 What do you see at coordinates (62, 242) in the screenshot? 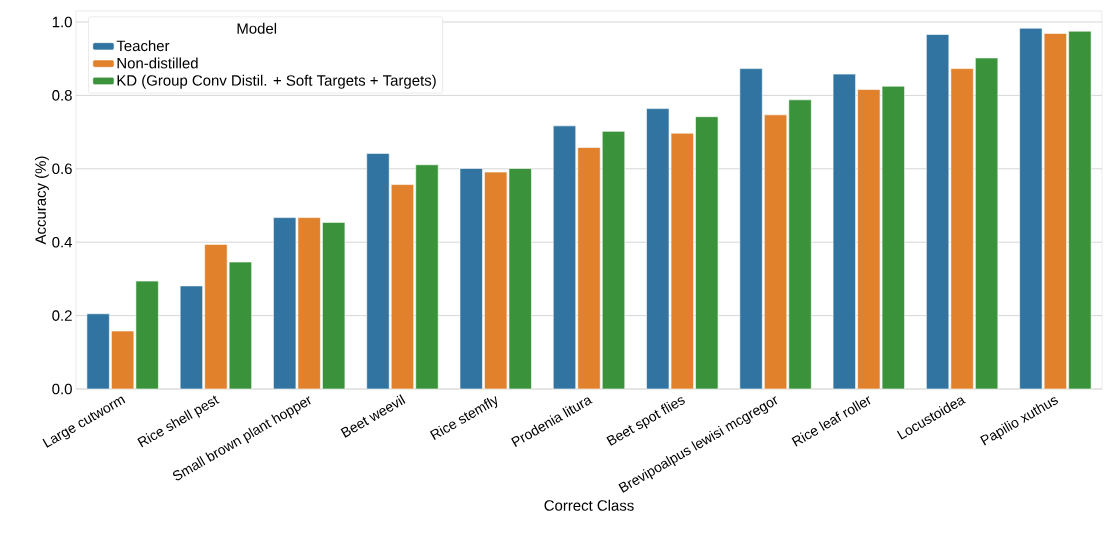
I see `y-tick-label: 0.4` at bounding box center [62, 242].